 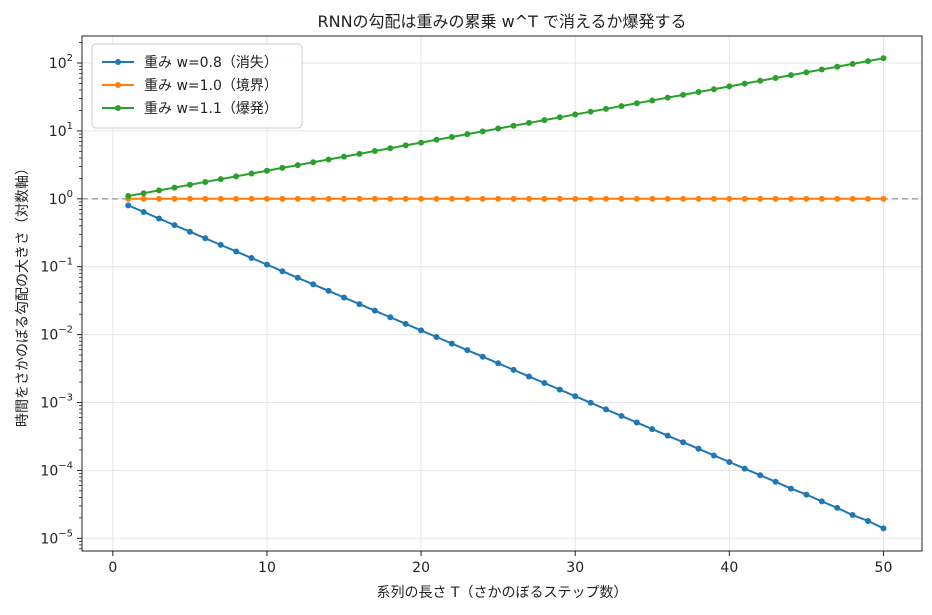 I want to click on x-tick-label: 40, so click(x=729, y=568).